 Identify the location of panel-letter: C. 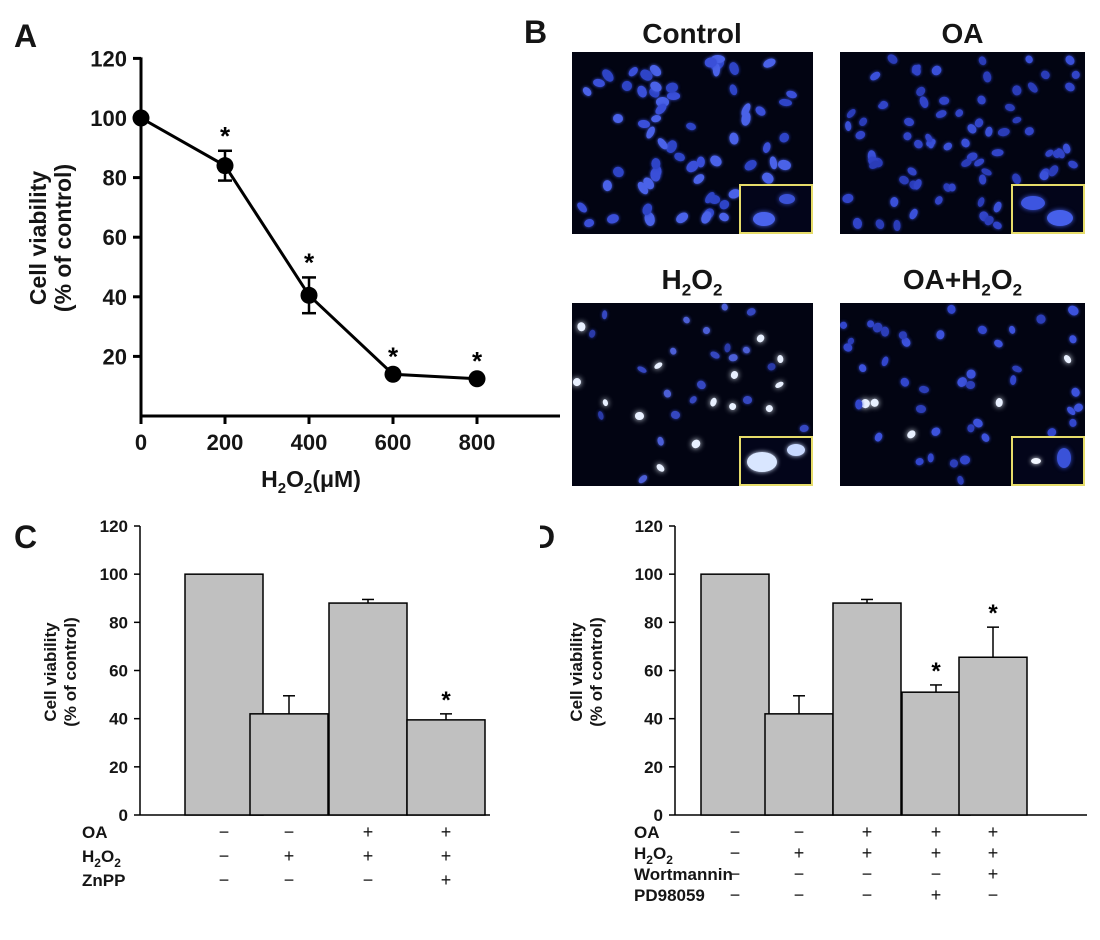
(25, 537).